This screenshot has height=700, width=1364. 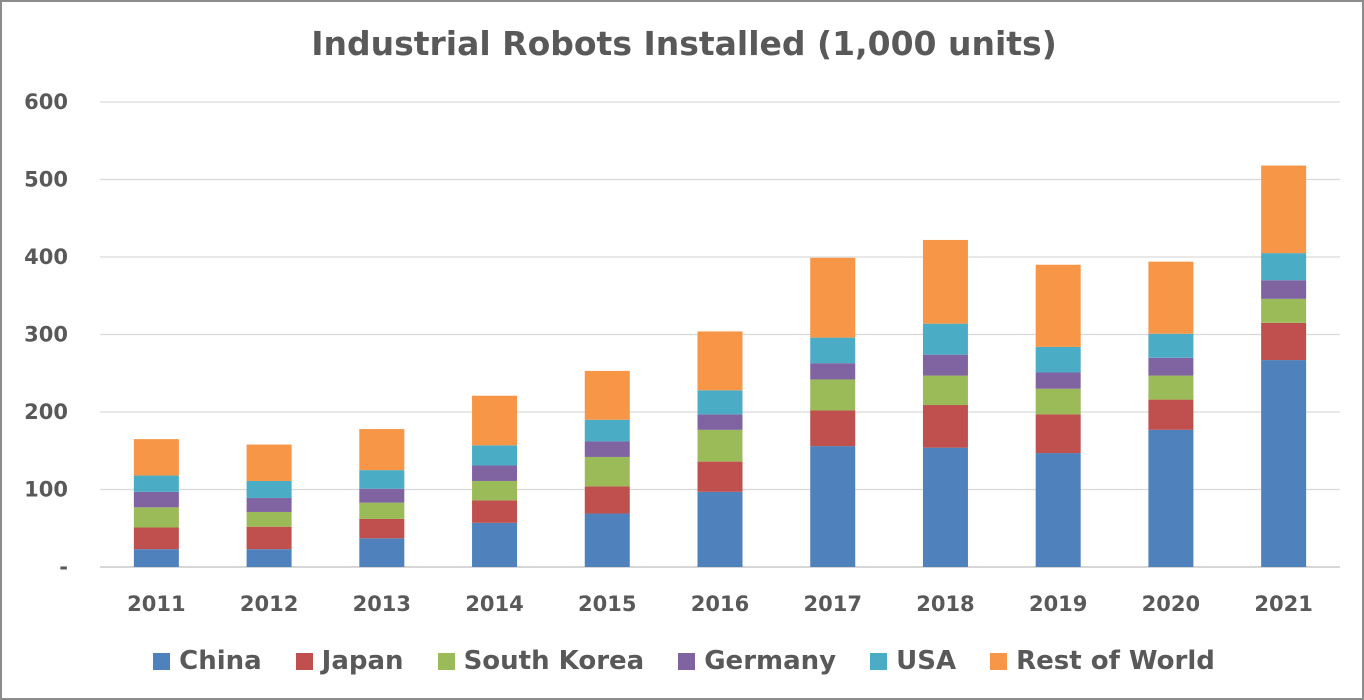 What do you see at coordinates (945, 604) in the screenshot?
I see `x-tick-label: 2018` at bounding box center [945, 604].